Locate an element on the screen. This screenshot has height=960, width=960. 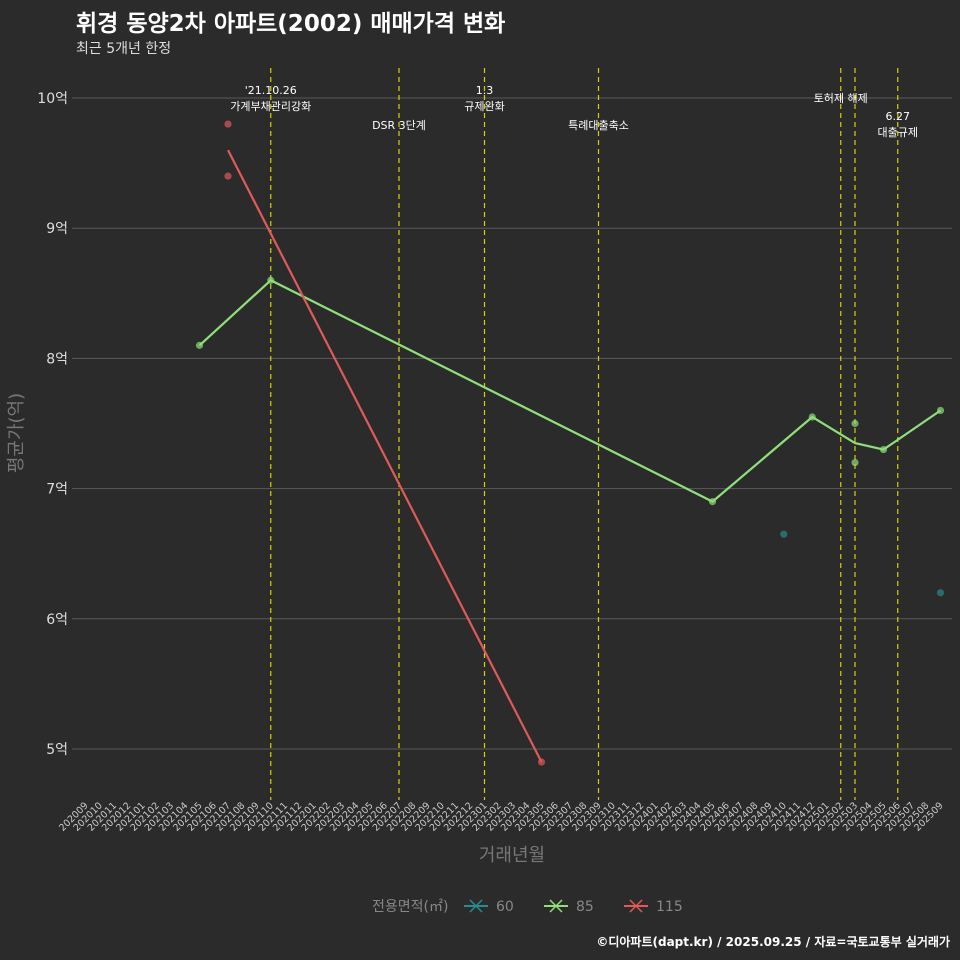
y-tick-label: 10억 is located at coordinates (52, 99).